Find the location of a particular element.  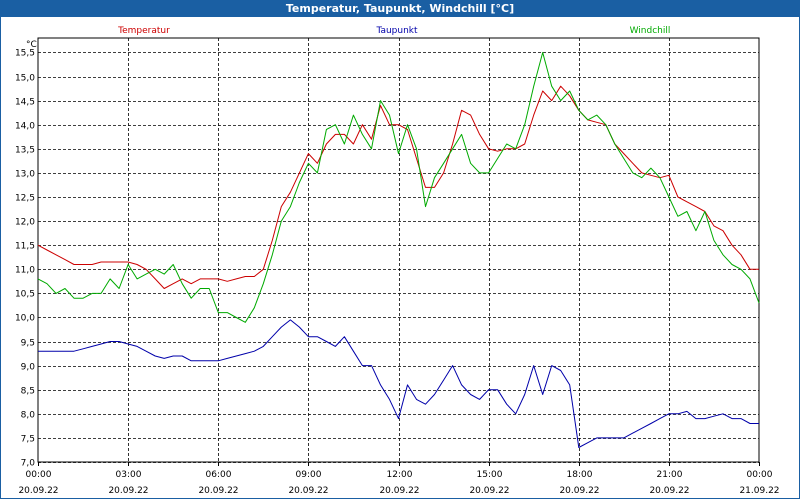

y-tick-label: 9,0 is located at coordinates (28, 368).